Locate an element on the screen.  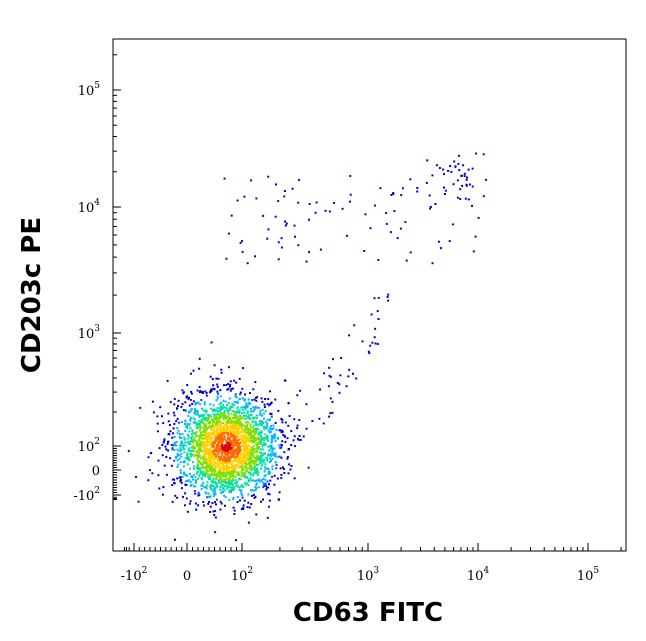
y-tick-label: 103 is located at coordinates (89, 333).